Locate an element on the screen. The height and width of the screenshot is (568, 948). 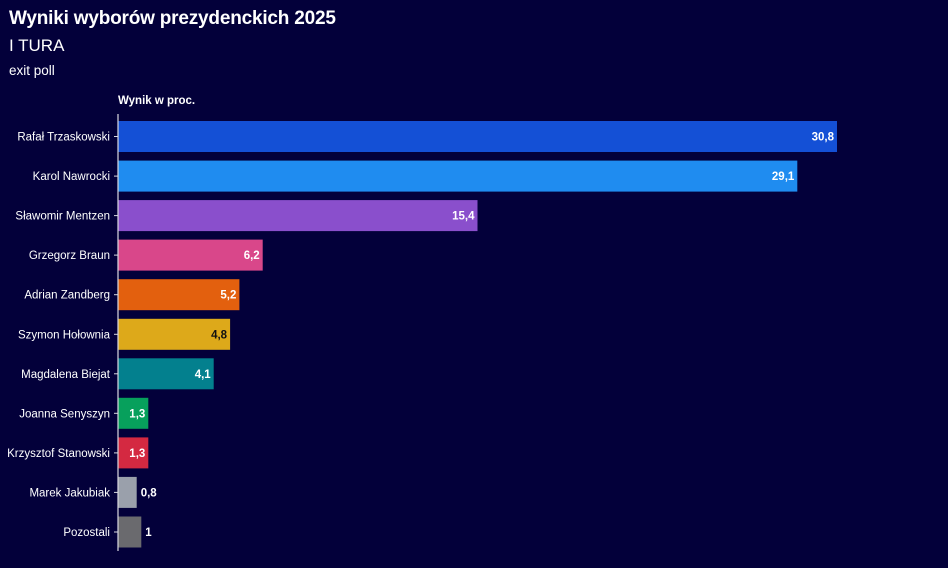
category-label: Karol Nawrocki is located at coordinates (71, 177).